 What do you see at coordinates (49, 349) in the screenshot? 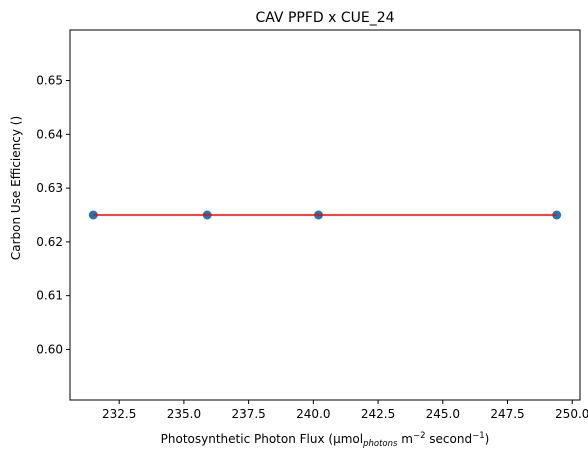
I see `y-tick-label: 0.60` at bounding box center [49, 349].